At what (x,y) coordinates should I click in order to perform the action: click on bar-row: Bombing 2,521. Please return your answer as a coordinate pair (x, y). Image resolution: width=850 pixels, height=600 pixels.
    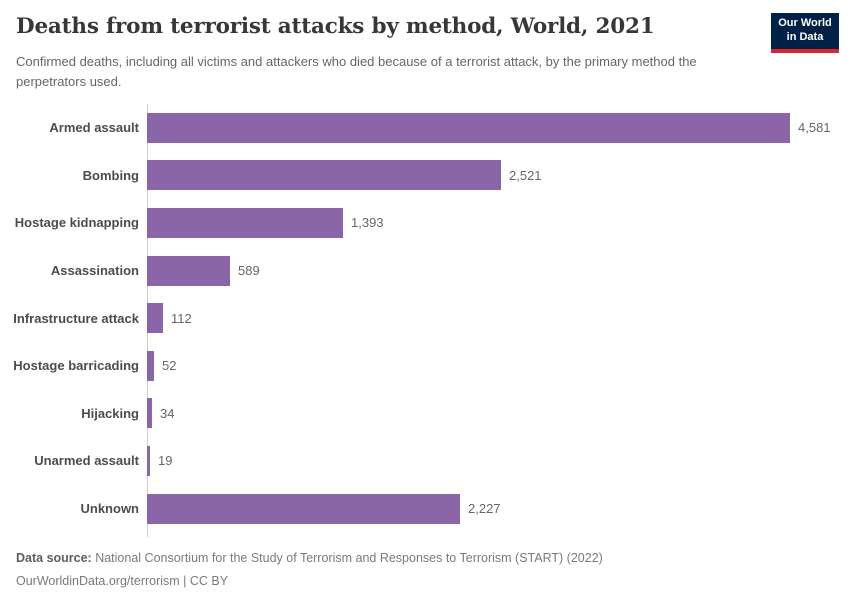
    Looking at the image, I should click on (425, 176).